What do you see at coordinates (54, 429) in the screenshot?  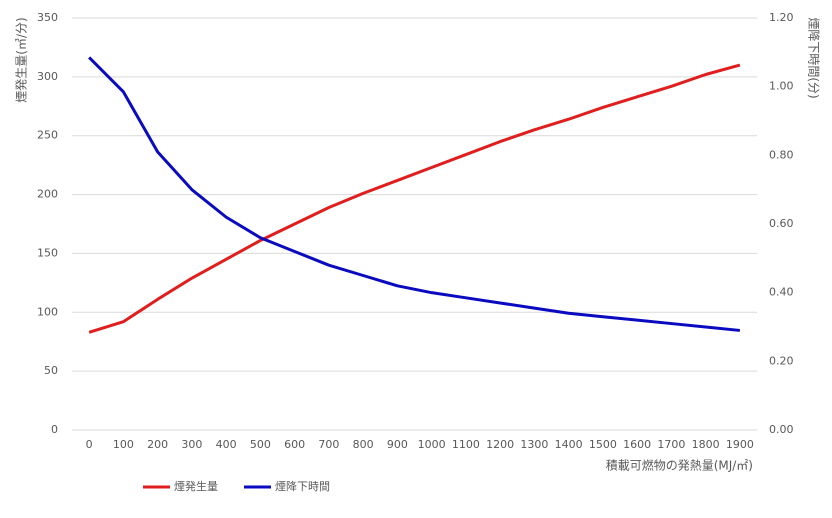 I see `y-tick-label: 0` at bounding box center [54, 429].